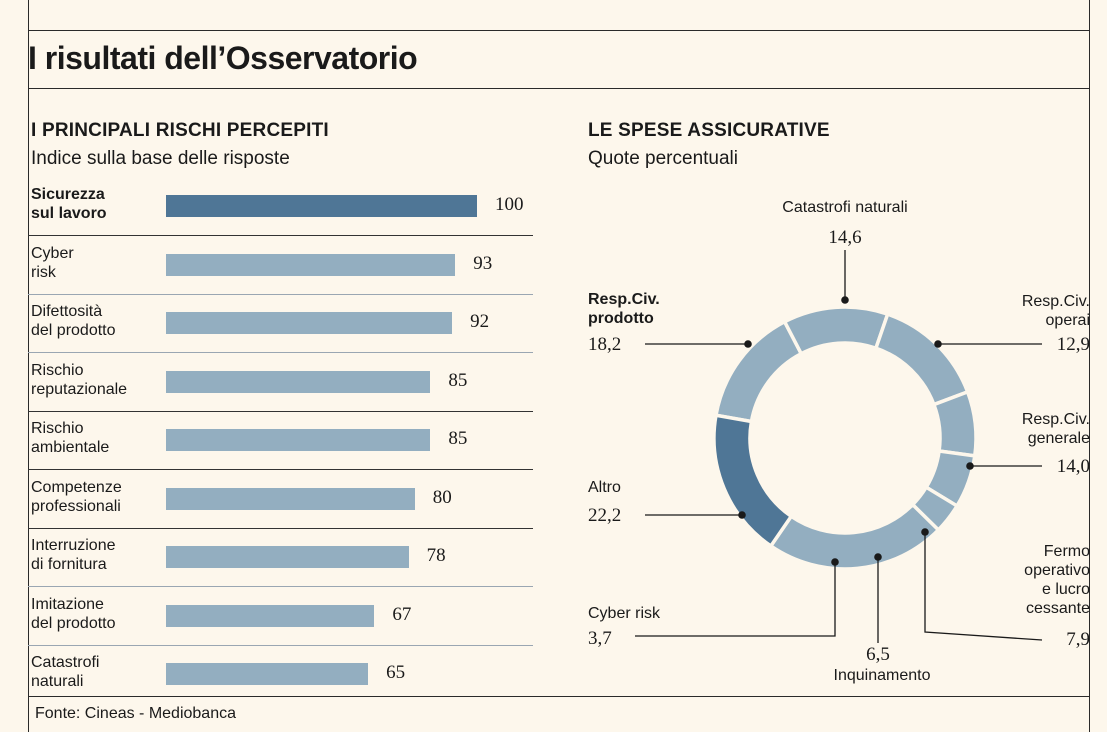  I want to click on bar-label: Competenze professionali, so click(76, 497).